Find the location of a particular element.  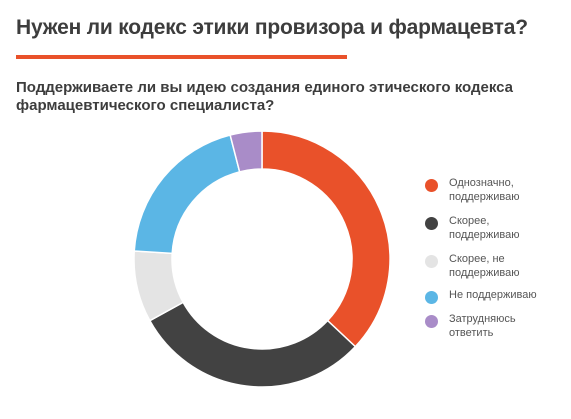

legend-label: Скорее, не поддерживаю is located at coordinates (484, 266).